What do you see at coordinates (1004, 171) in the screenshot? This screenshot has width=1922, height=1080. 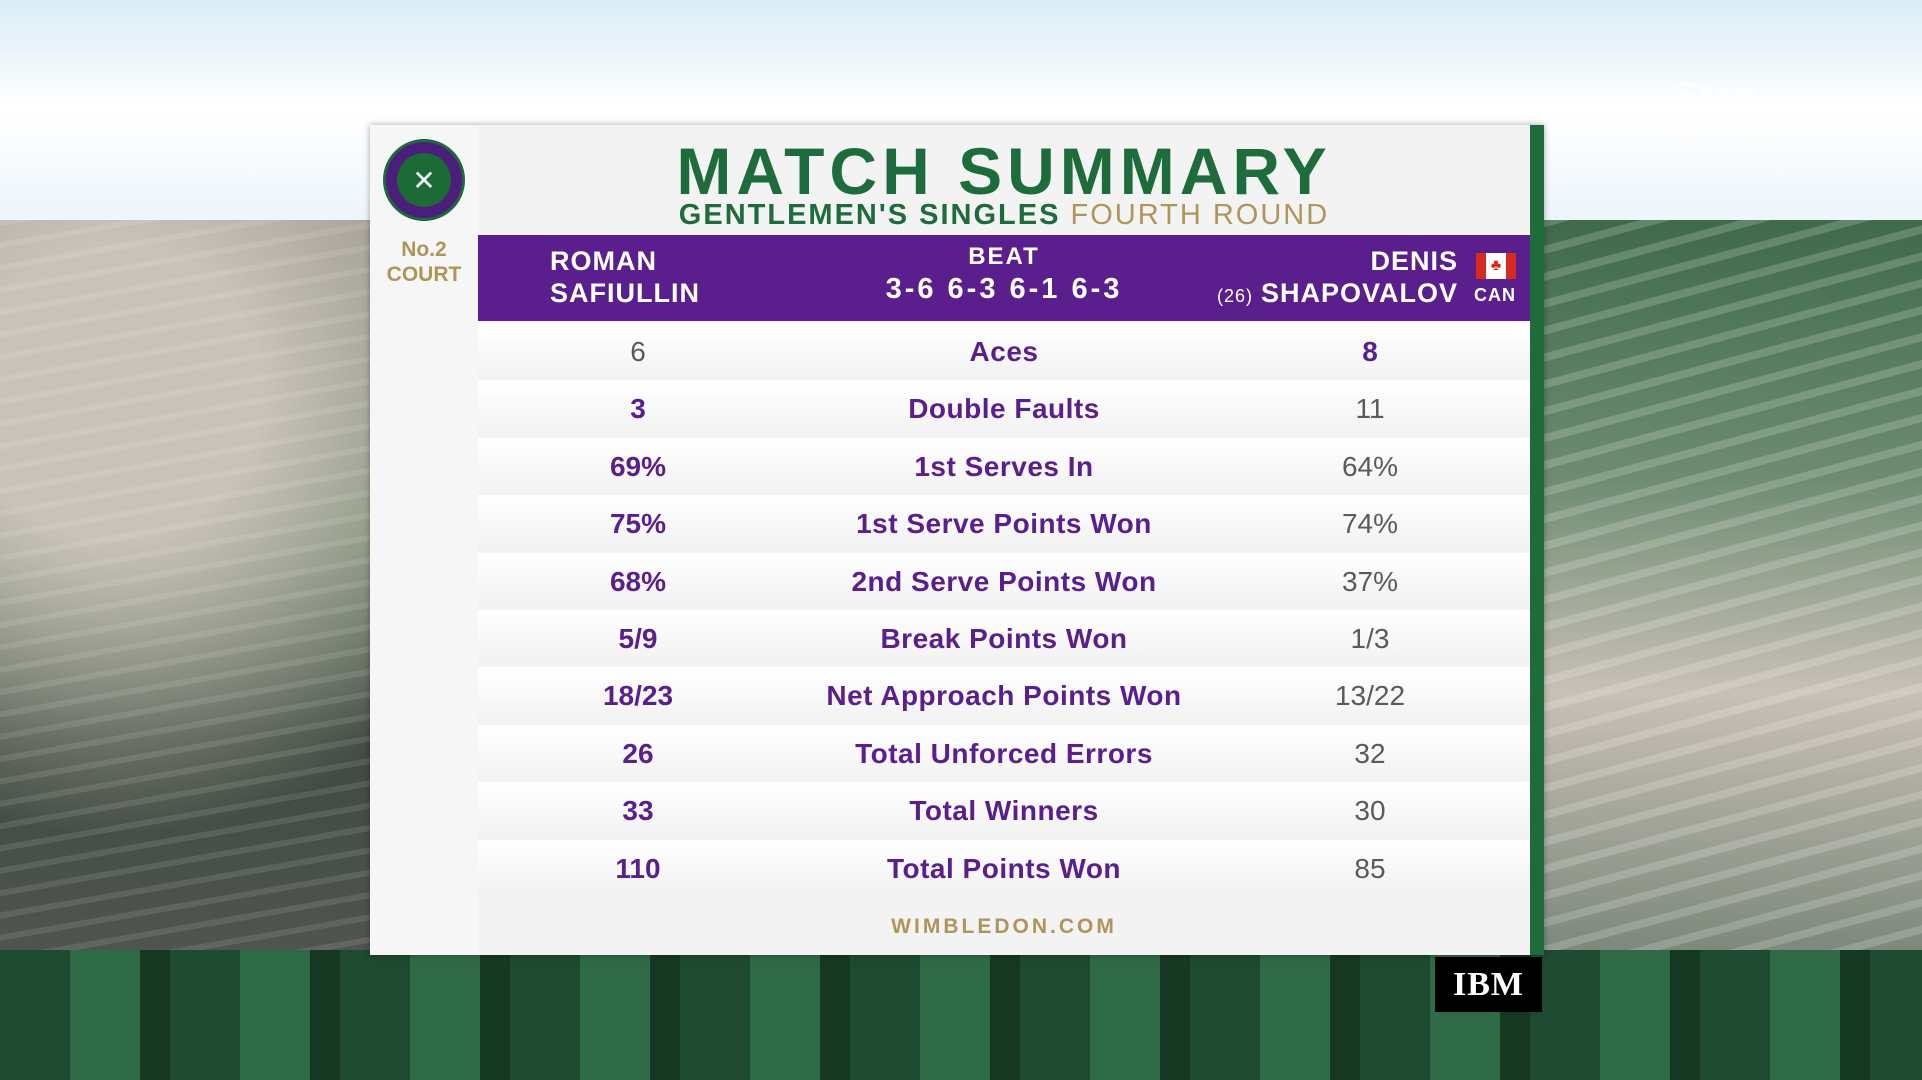 I see `page-title: MATCH SUMMARY` at bounding box center [1004, 171].